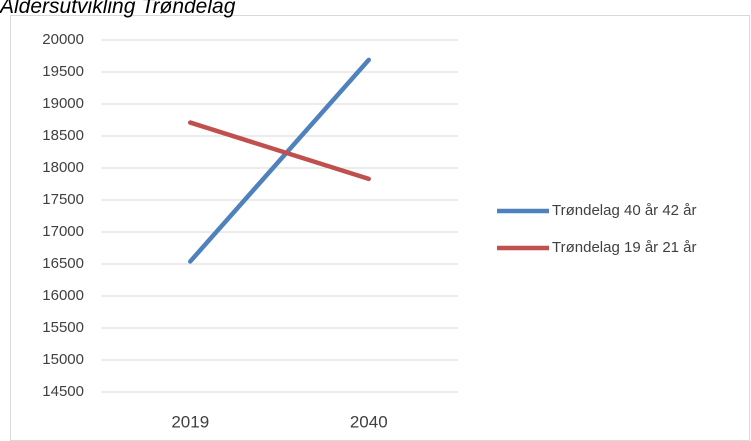  Describe the element at coordinates (63, 71) in the screenshot. I see `y-tick-label: 19500` at that location.